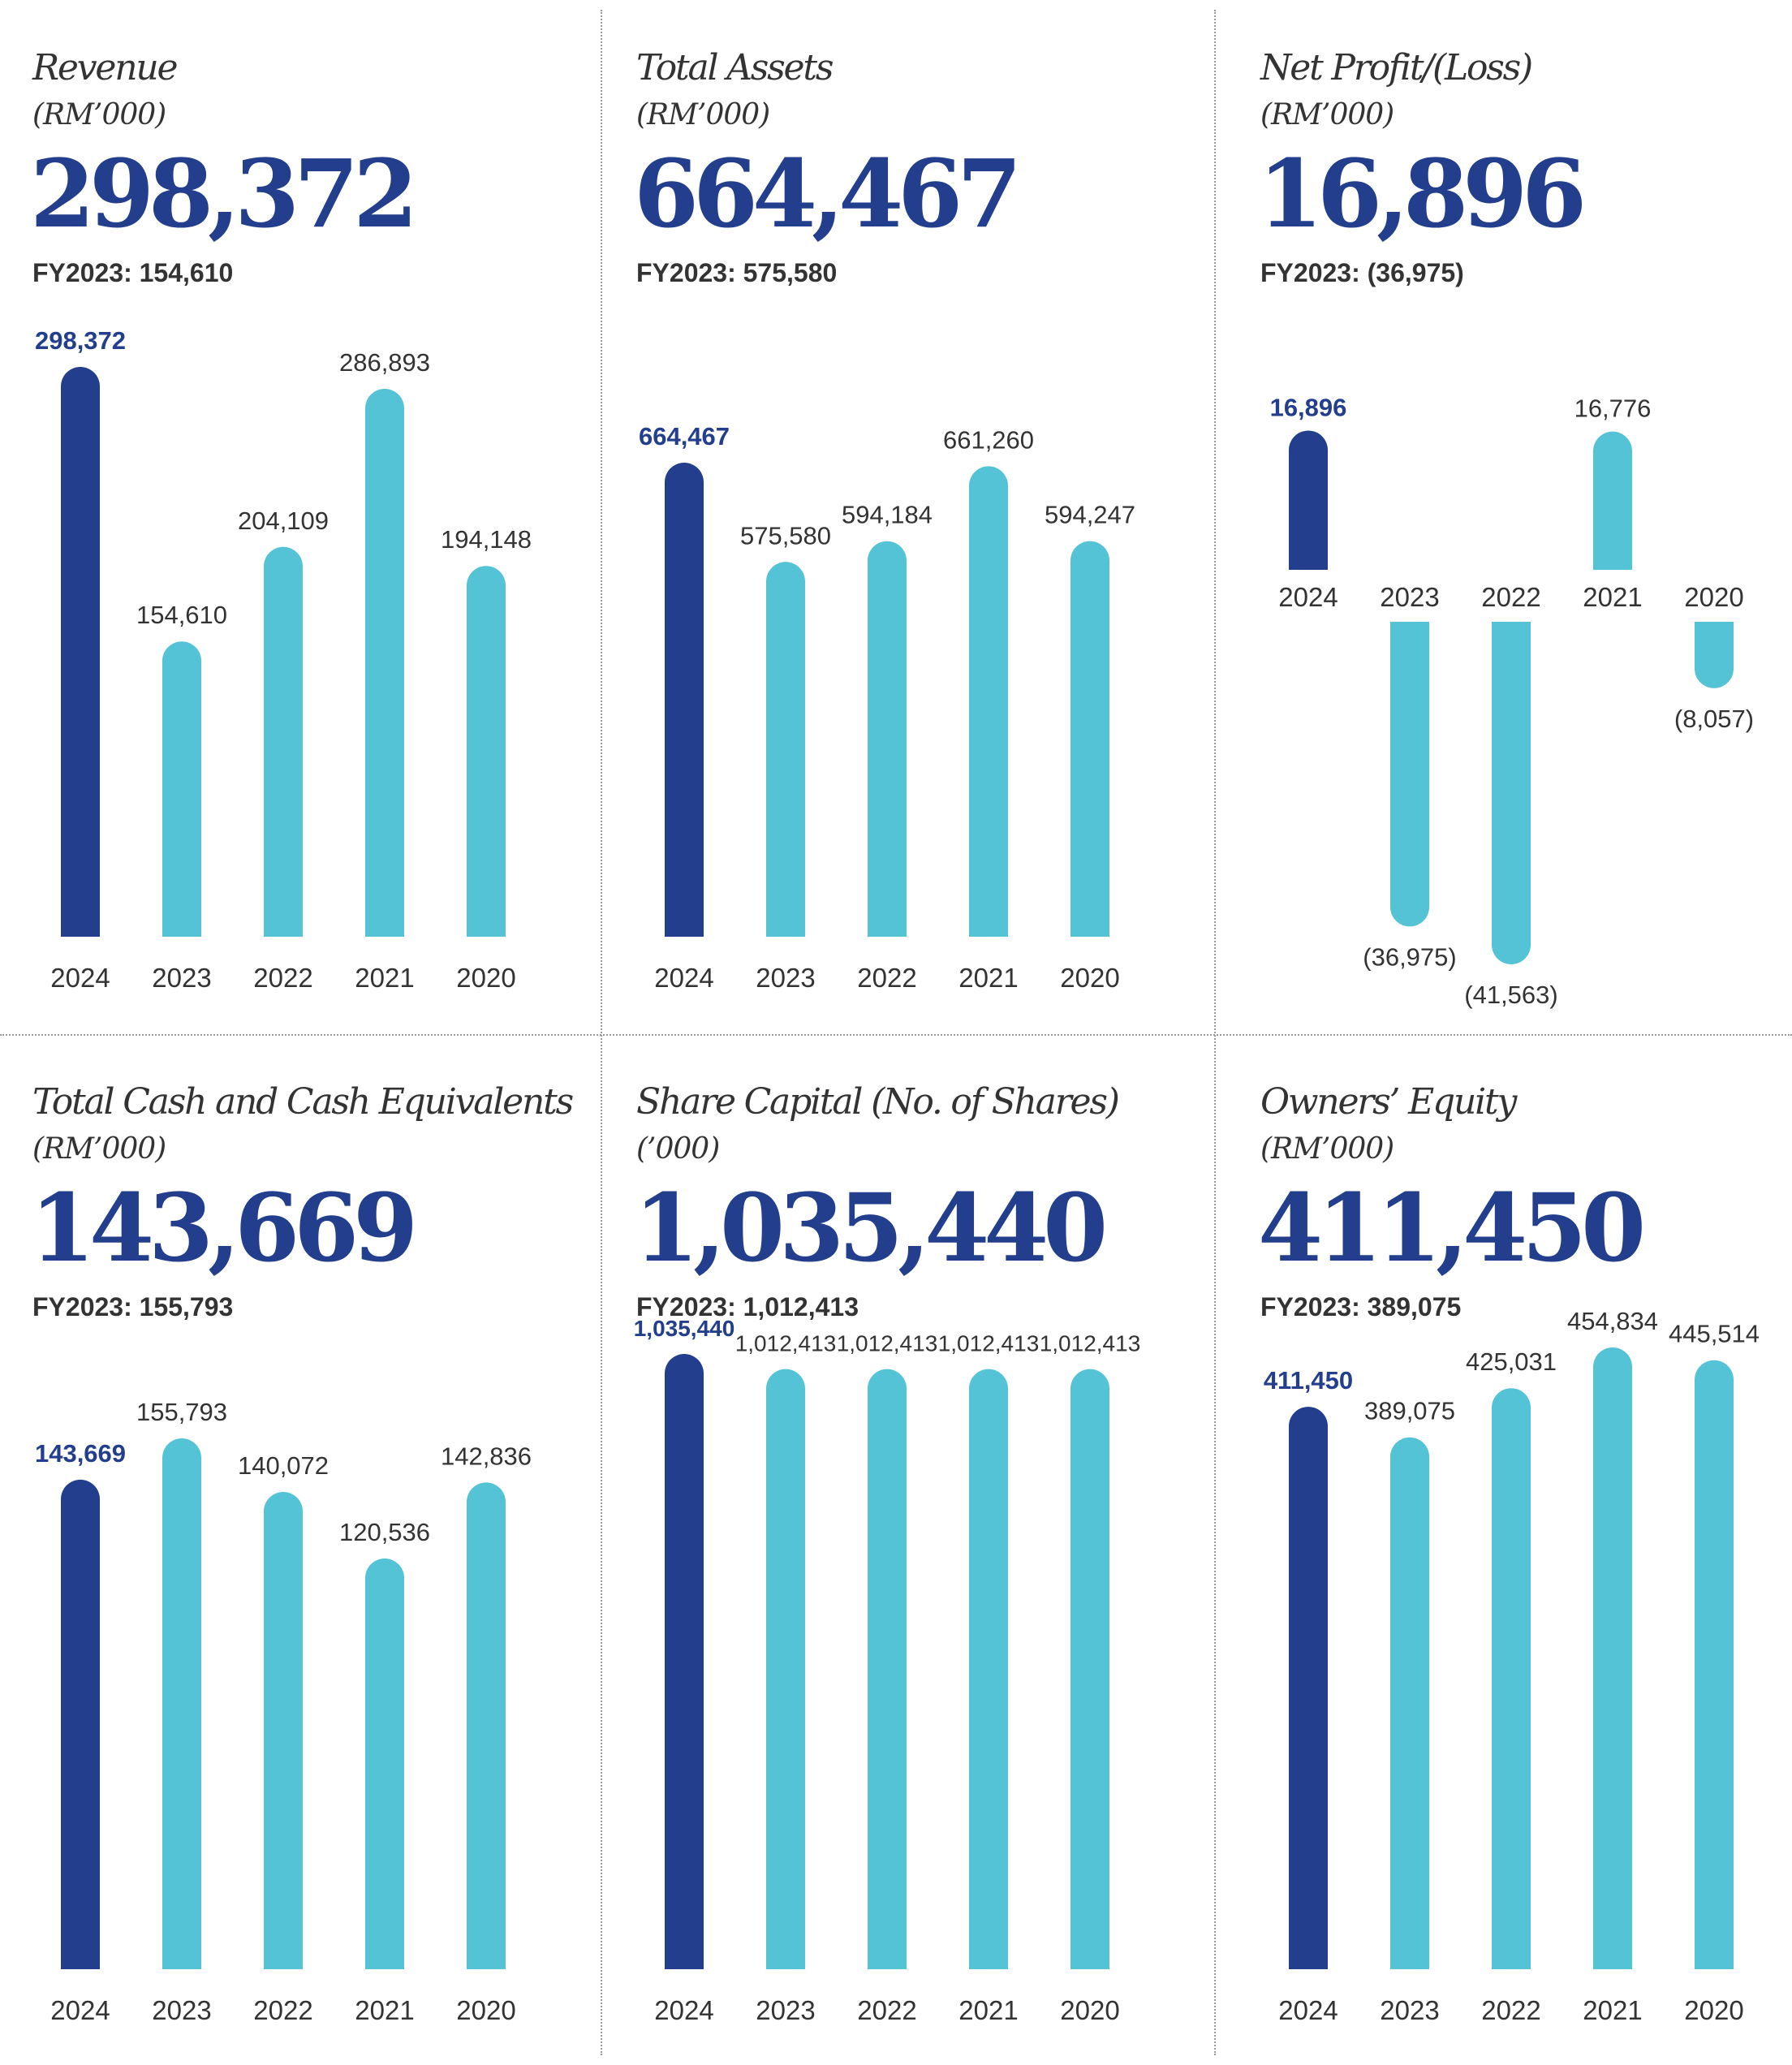 This screenshot has width=1792, height=2065. Describe the element at coordinates (989, 439) in the screenshot. I see `data-label: 661,260` at that location.